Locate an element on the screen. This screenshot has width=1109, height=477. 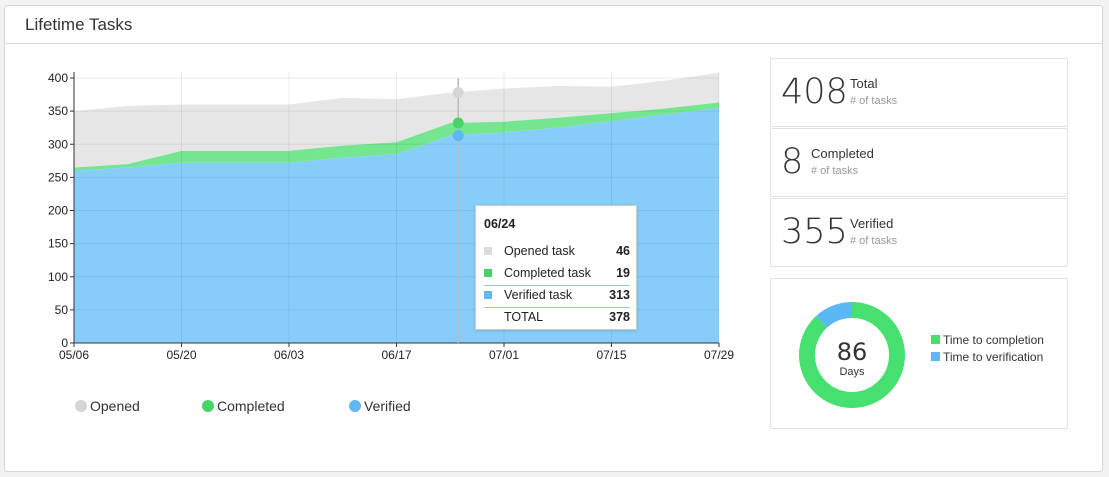
x-tick-label: 07/01 is located at coordinates (504, 355).